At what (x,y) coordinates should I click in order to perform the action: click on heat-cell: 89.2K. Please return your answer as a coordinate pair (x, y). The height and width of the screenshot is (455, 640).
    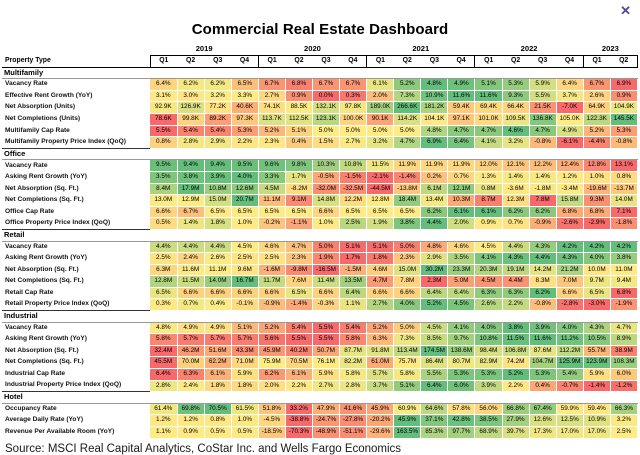
    Looking at the image, I should click on (218, 119).